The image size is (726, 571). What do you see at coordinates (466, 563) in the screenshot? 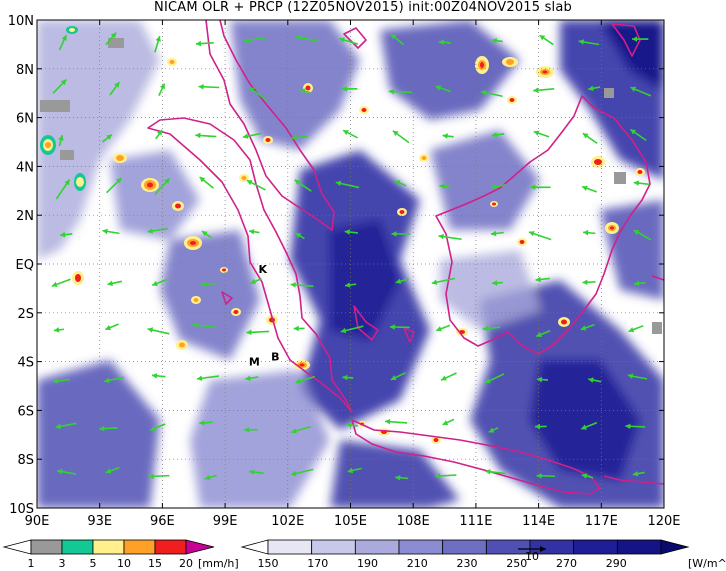
I see `olr-colorbar-label: 230` at bounding box center [466, 563].